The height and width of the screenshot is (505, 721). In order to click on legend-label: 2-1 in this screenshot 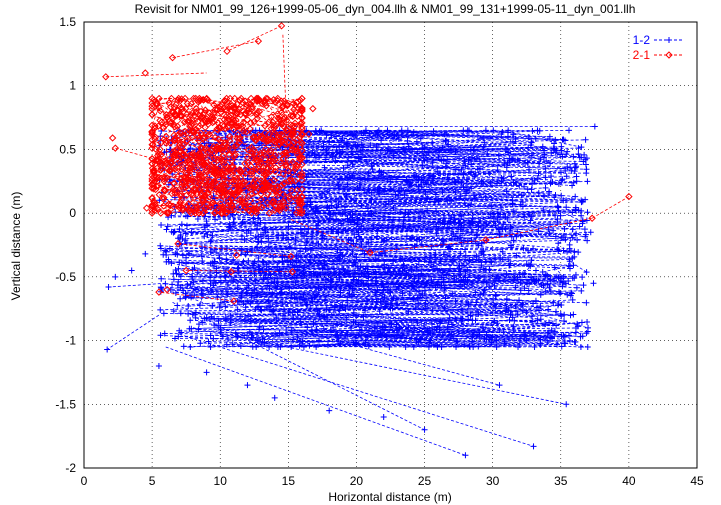, I will do `click(642, 55)`.